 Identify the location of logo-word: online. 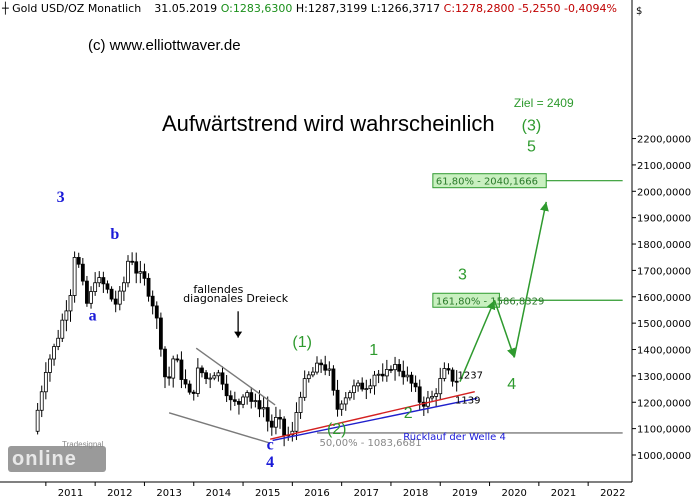
(44, 459).